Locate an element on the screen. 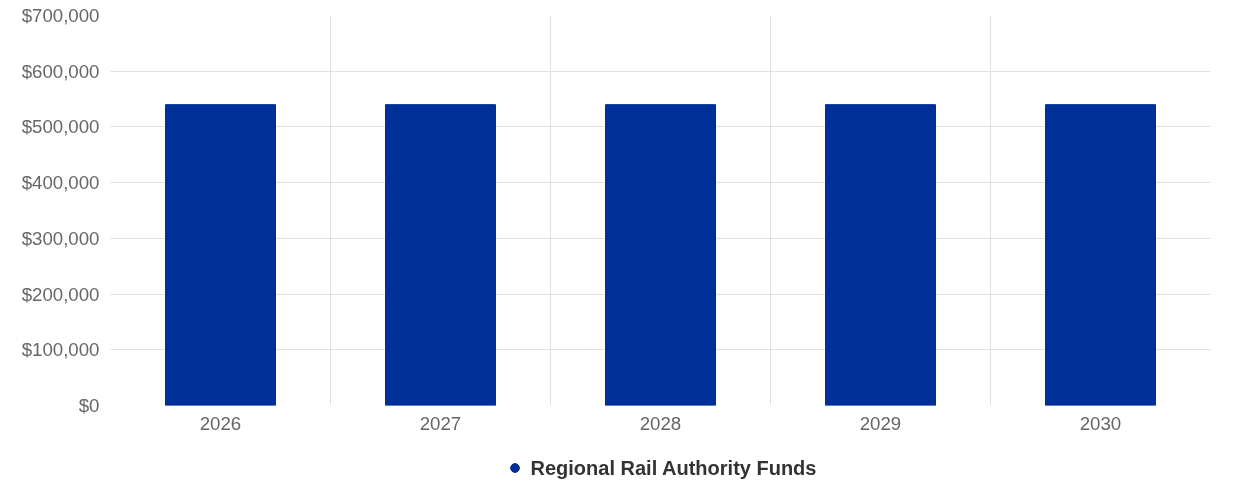  y-tick-label: $300,000 is located at coordinates (60, 238).